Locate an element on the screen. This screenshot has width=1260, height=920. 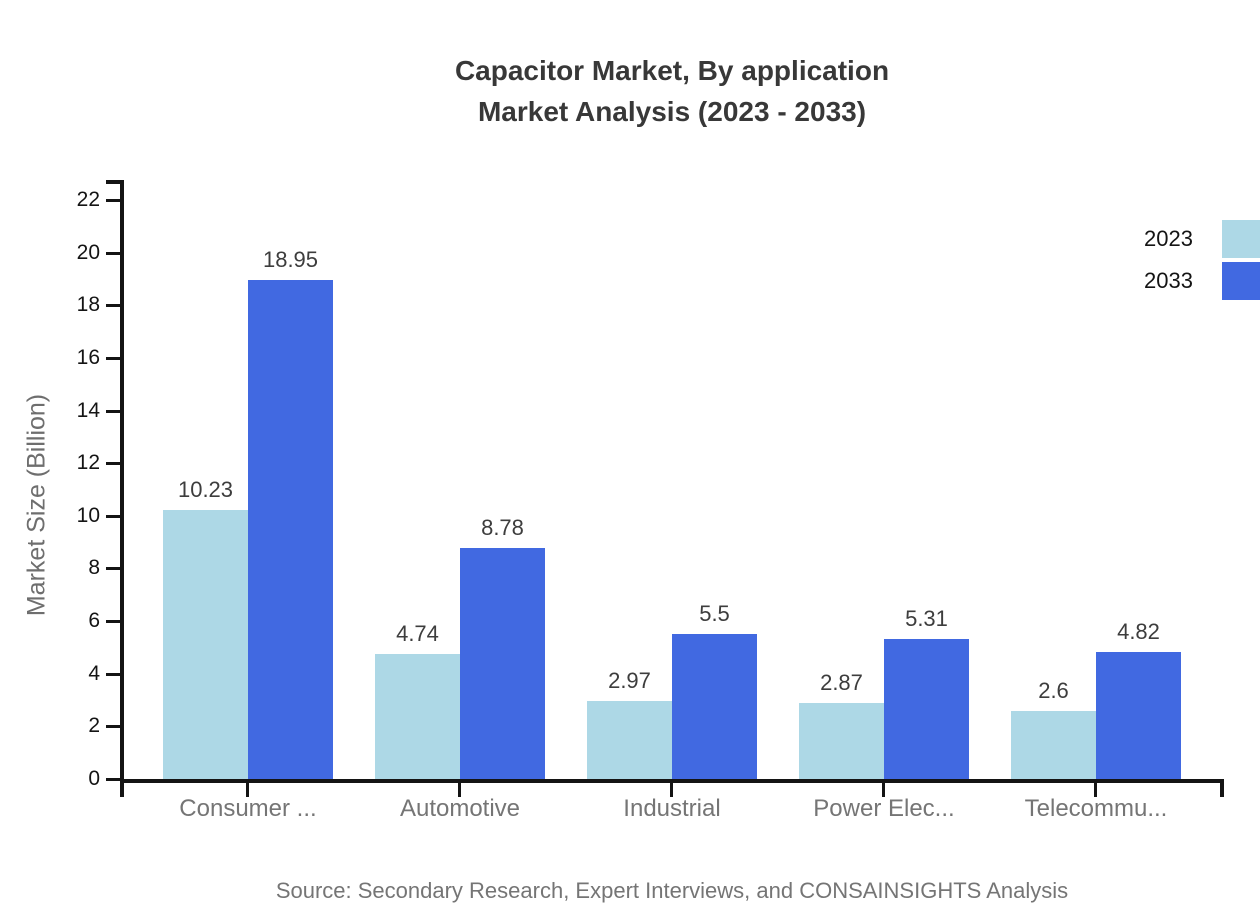
y-axis-end-cap is located at coordinates (115, 182).